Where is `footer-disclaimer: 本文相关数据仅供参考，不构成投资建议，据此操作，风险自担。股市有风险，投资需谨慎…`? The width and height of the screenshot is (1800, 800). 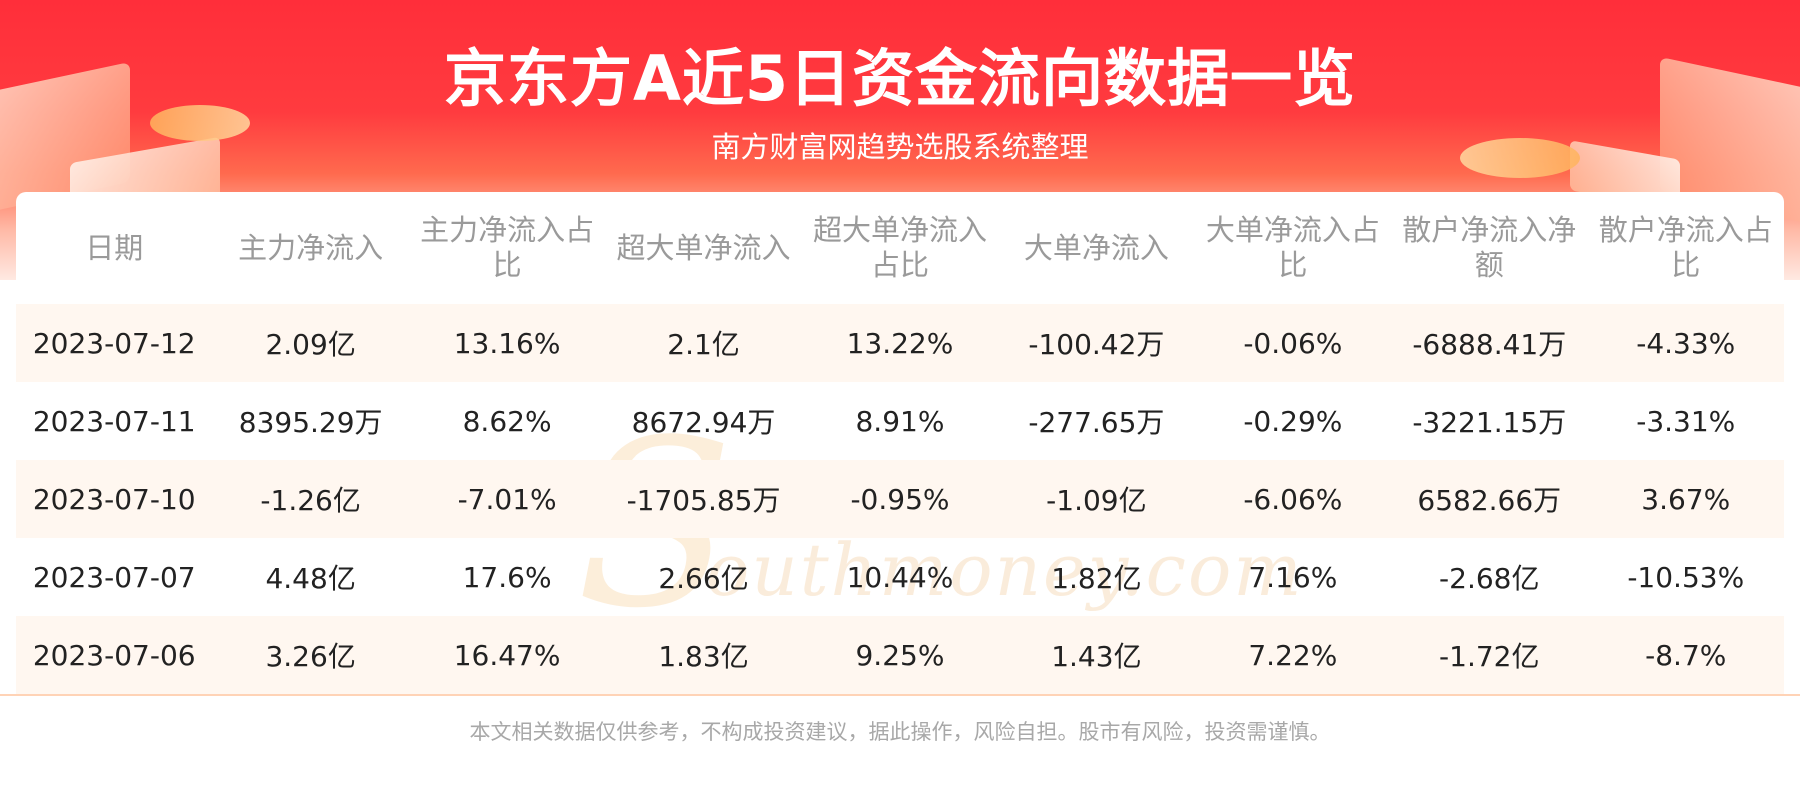
footer-disclaimer: 本文相关数据仅供参考，不构成投资建议，据此操作，风险自担。股市有风险，投资需谨慎… is located at coordinates (900, 732).